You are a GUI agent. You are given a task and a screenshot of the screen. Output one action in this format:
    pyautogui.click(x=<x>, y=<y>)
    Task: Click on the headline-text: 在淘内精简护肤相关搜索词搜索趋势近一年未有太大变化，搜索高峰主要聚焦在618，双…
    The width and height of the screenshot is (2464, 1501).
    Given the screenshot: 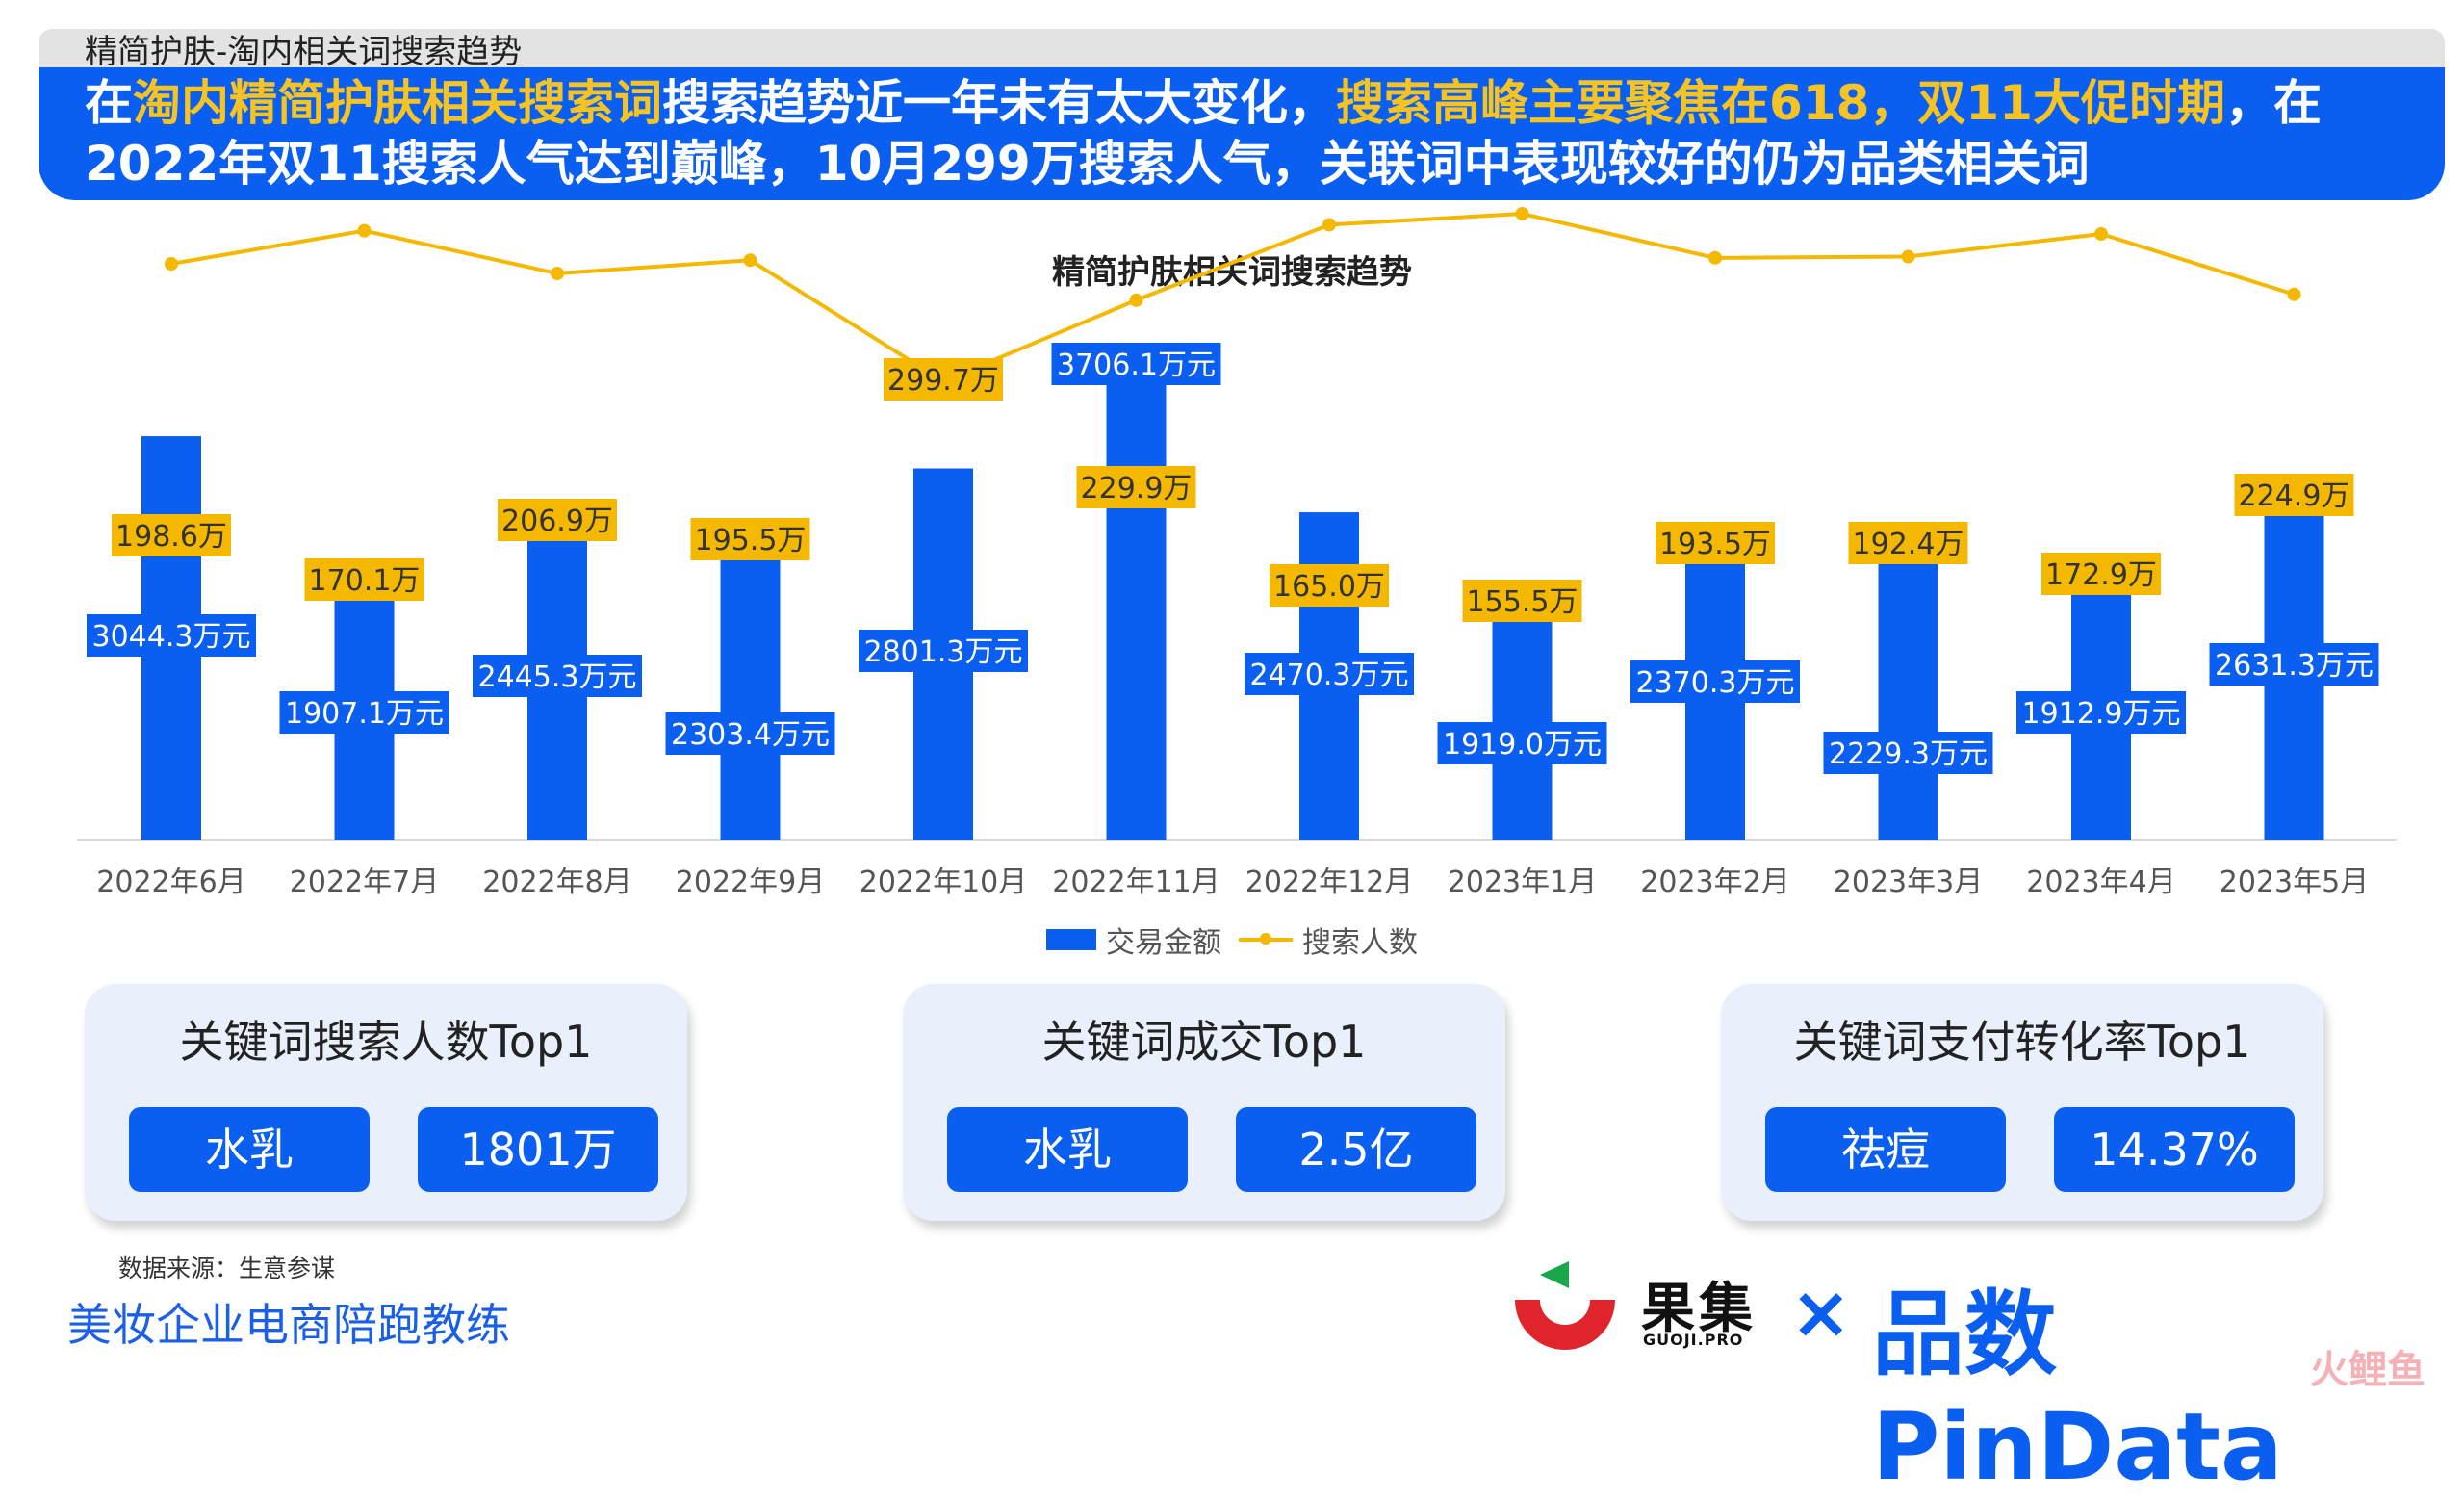 What is the action you would take?
    pyautogui.click(x=1249, y=134)
    